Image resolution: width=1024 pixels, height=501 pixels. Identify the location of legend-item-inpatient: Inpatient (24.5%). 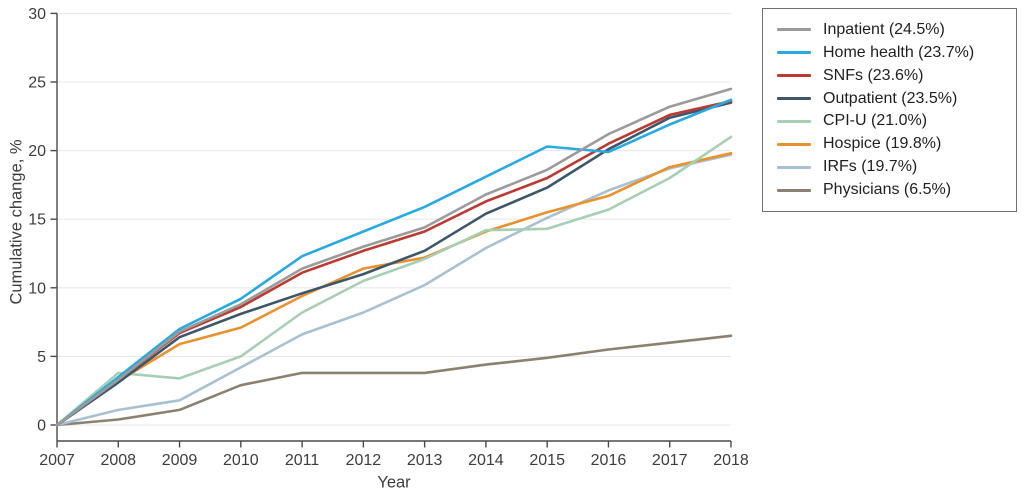
(896, 29).